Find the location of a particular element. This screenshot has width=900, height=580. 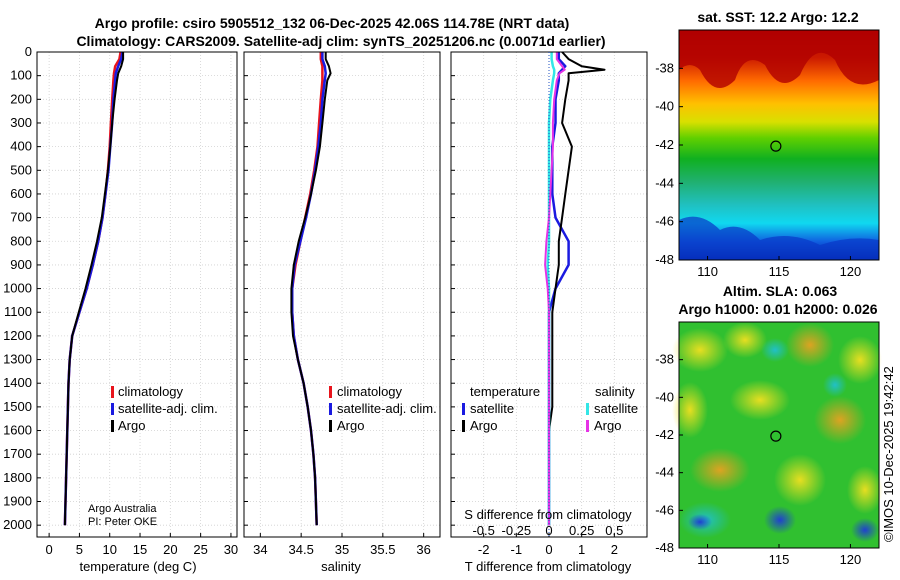

y-tick-label: 1300 is located at coordinates (17, 359).